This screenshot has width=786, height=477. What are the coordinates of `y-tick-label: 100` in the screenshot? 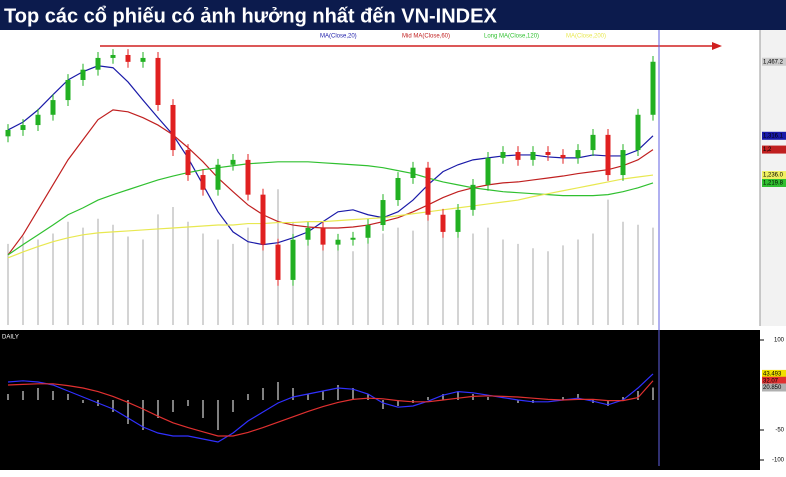 It's located at (779, 341).